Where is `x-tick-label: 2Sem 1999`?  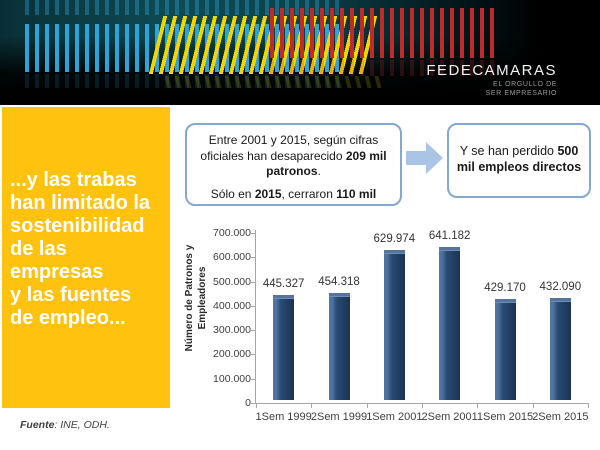
x-tick-label: 2Sem 1999 is located at coordinates (339, 417).